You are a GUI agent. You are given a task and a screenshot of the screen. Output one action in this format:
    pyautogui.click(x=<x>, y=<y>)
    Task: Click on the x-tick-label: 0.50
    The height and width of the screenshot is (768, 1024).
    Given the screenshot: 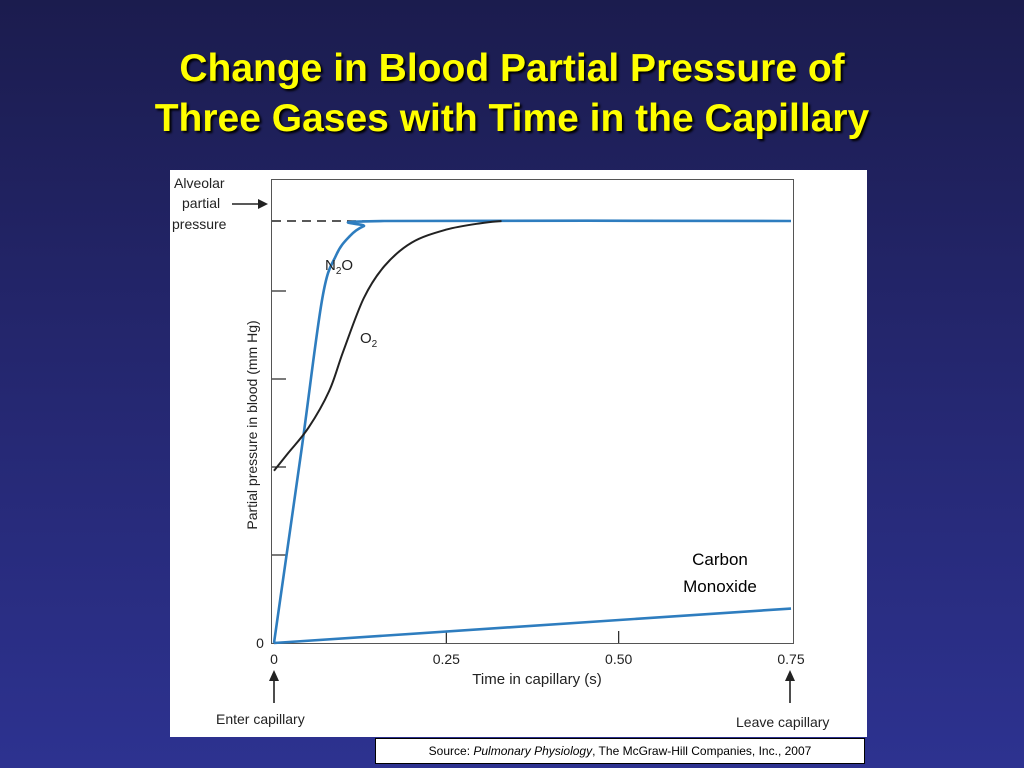 What is the action you would take?
    pyautogui.click(x=618, y=659)
    